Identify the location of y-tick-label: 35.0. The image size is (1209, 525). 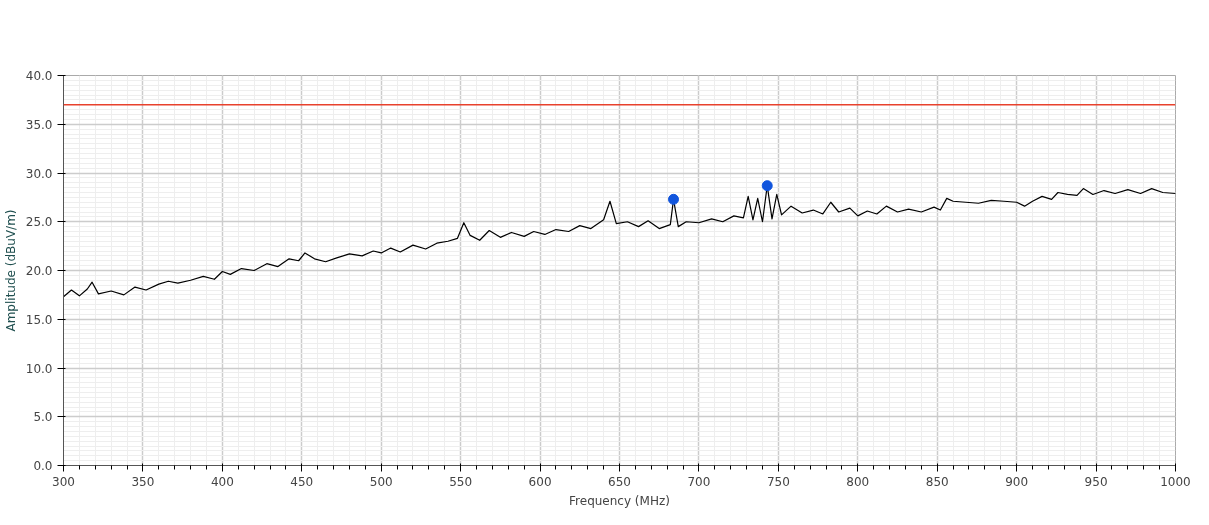
(39, 124).